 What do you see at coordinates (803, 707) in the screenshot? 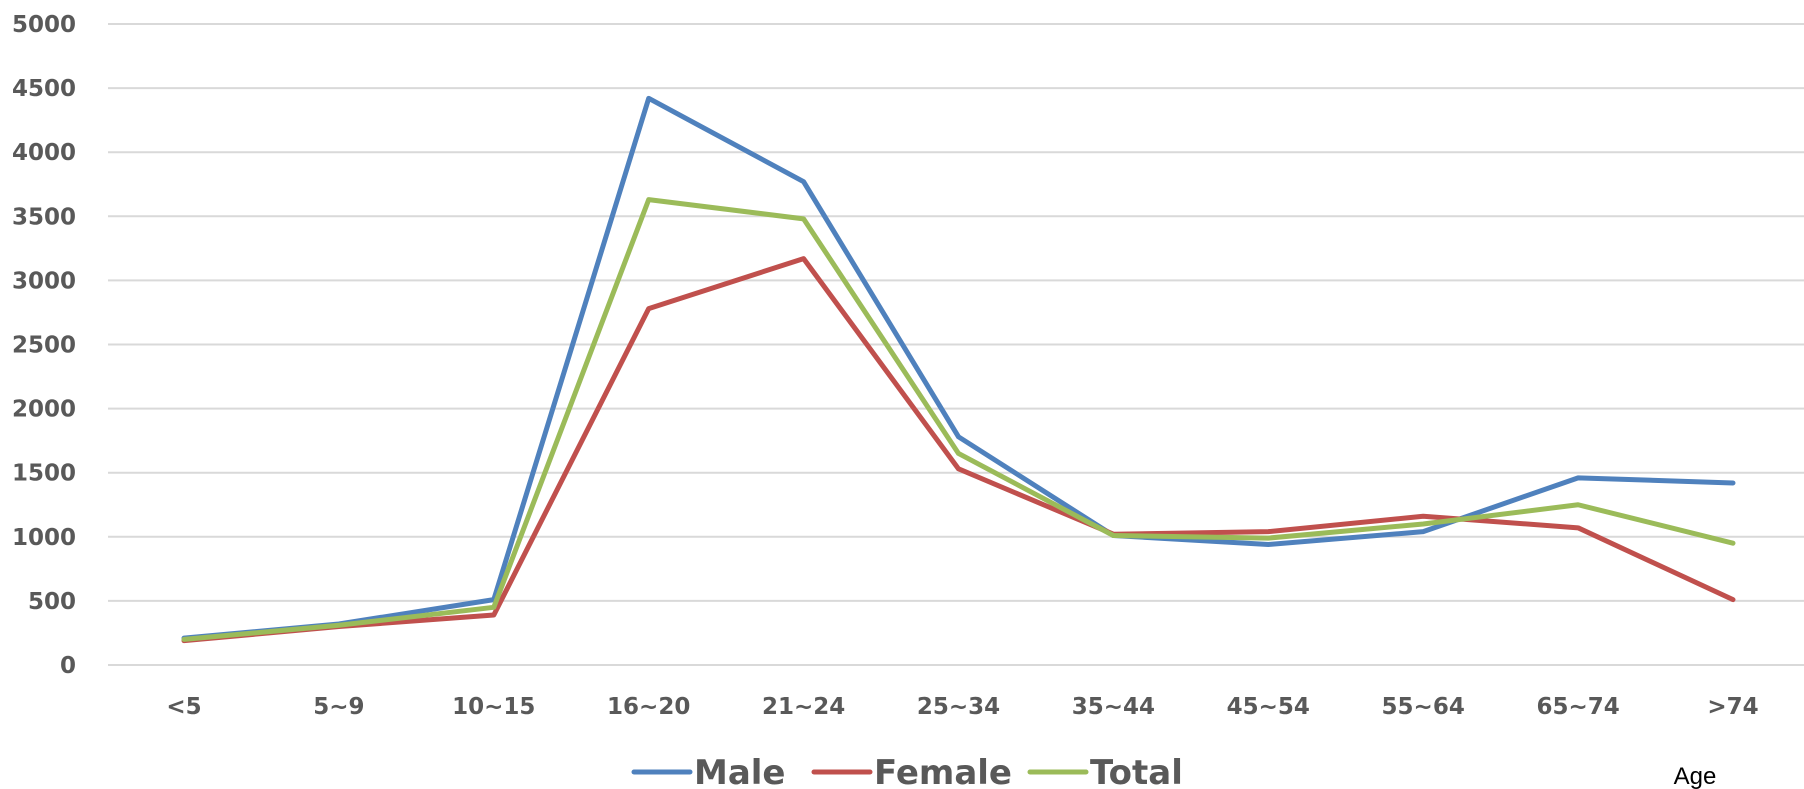
I see `x-tick-label: 21~24` at bounding box center [803, 707].